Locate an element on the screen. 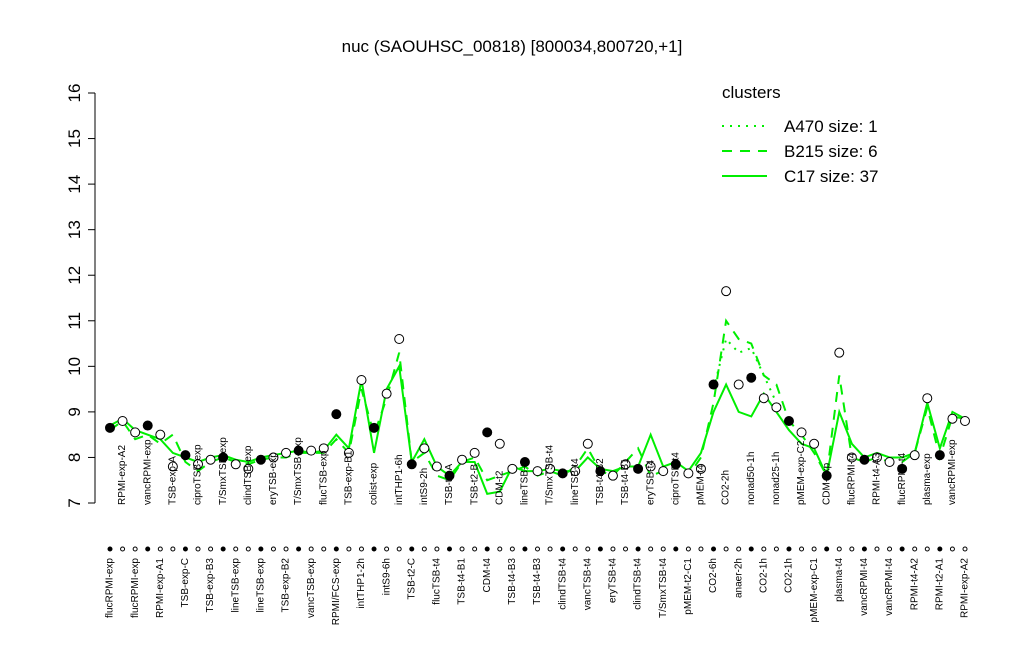 This screenshot has width=1024, height=645. category-label: vancTSB-exp is located at coordinates (311, 588).